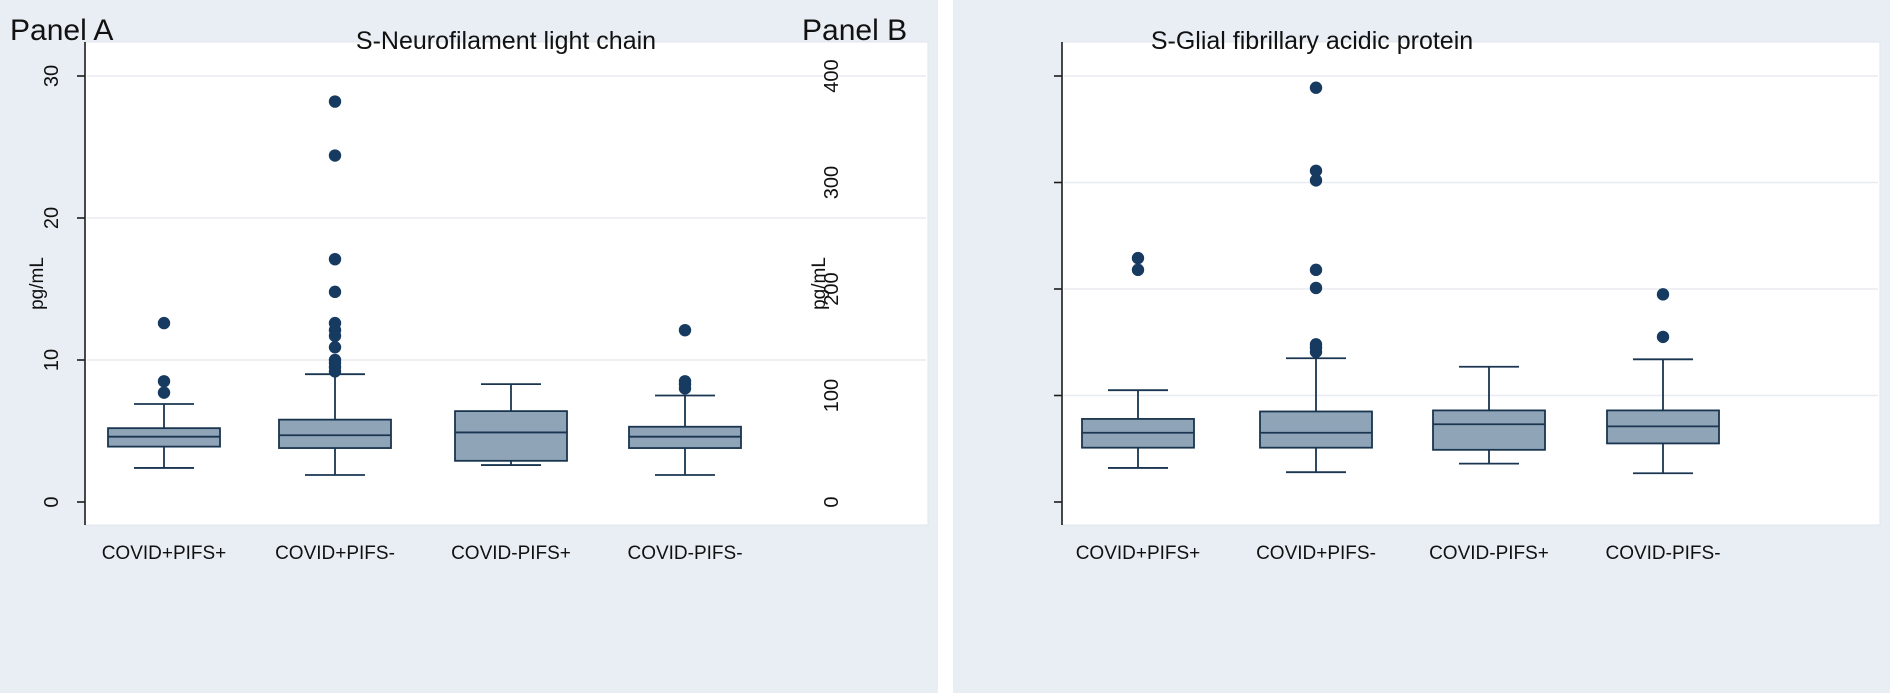  What do you see at coordinates (52, 76) in the screenshot?
I see `y-tick-label: 30` at bounding box center [52, 76].